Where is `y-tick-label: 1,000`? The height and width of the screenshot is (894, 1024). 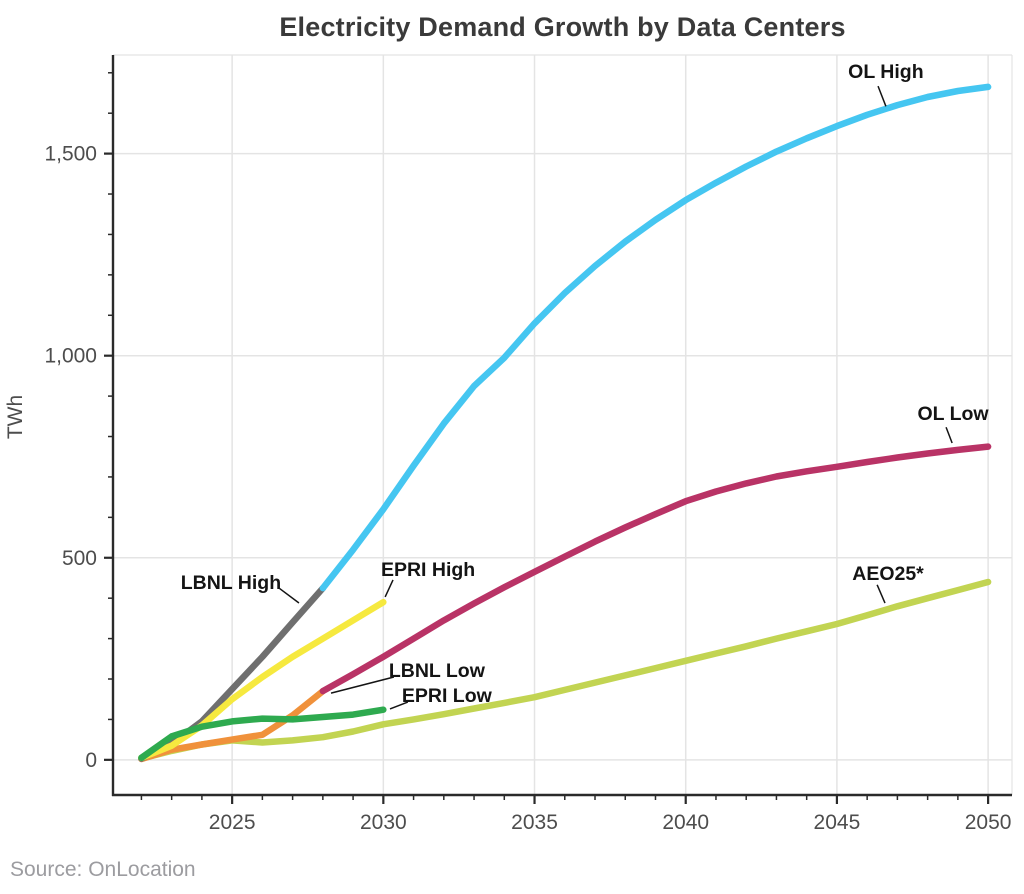
y-tick-label: 1,000 is located at coordinates (70, 356).